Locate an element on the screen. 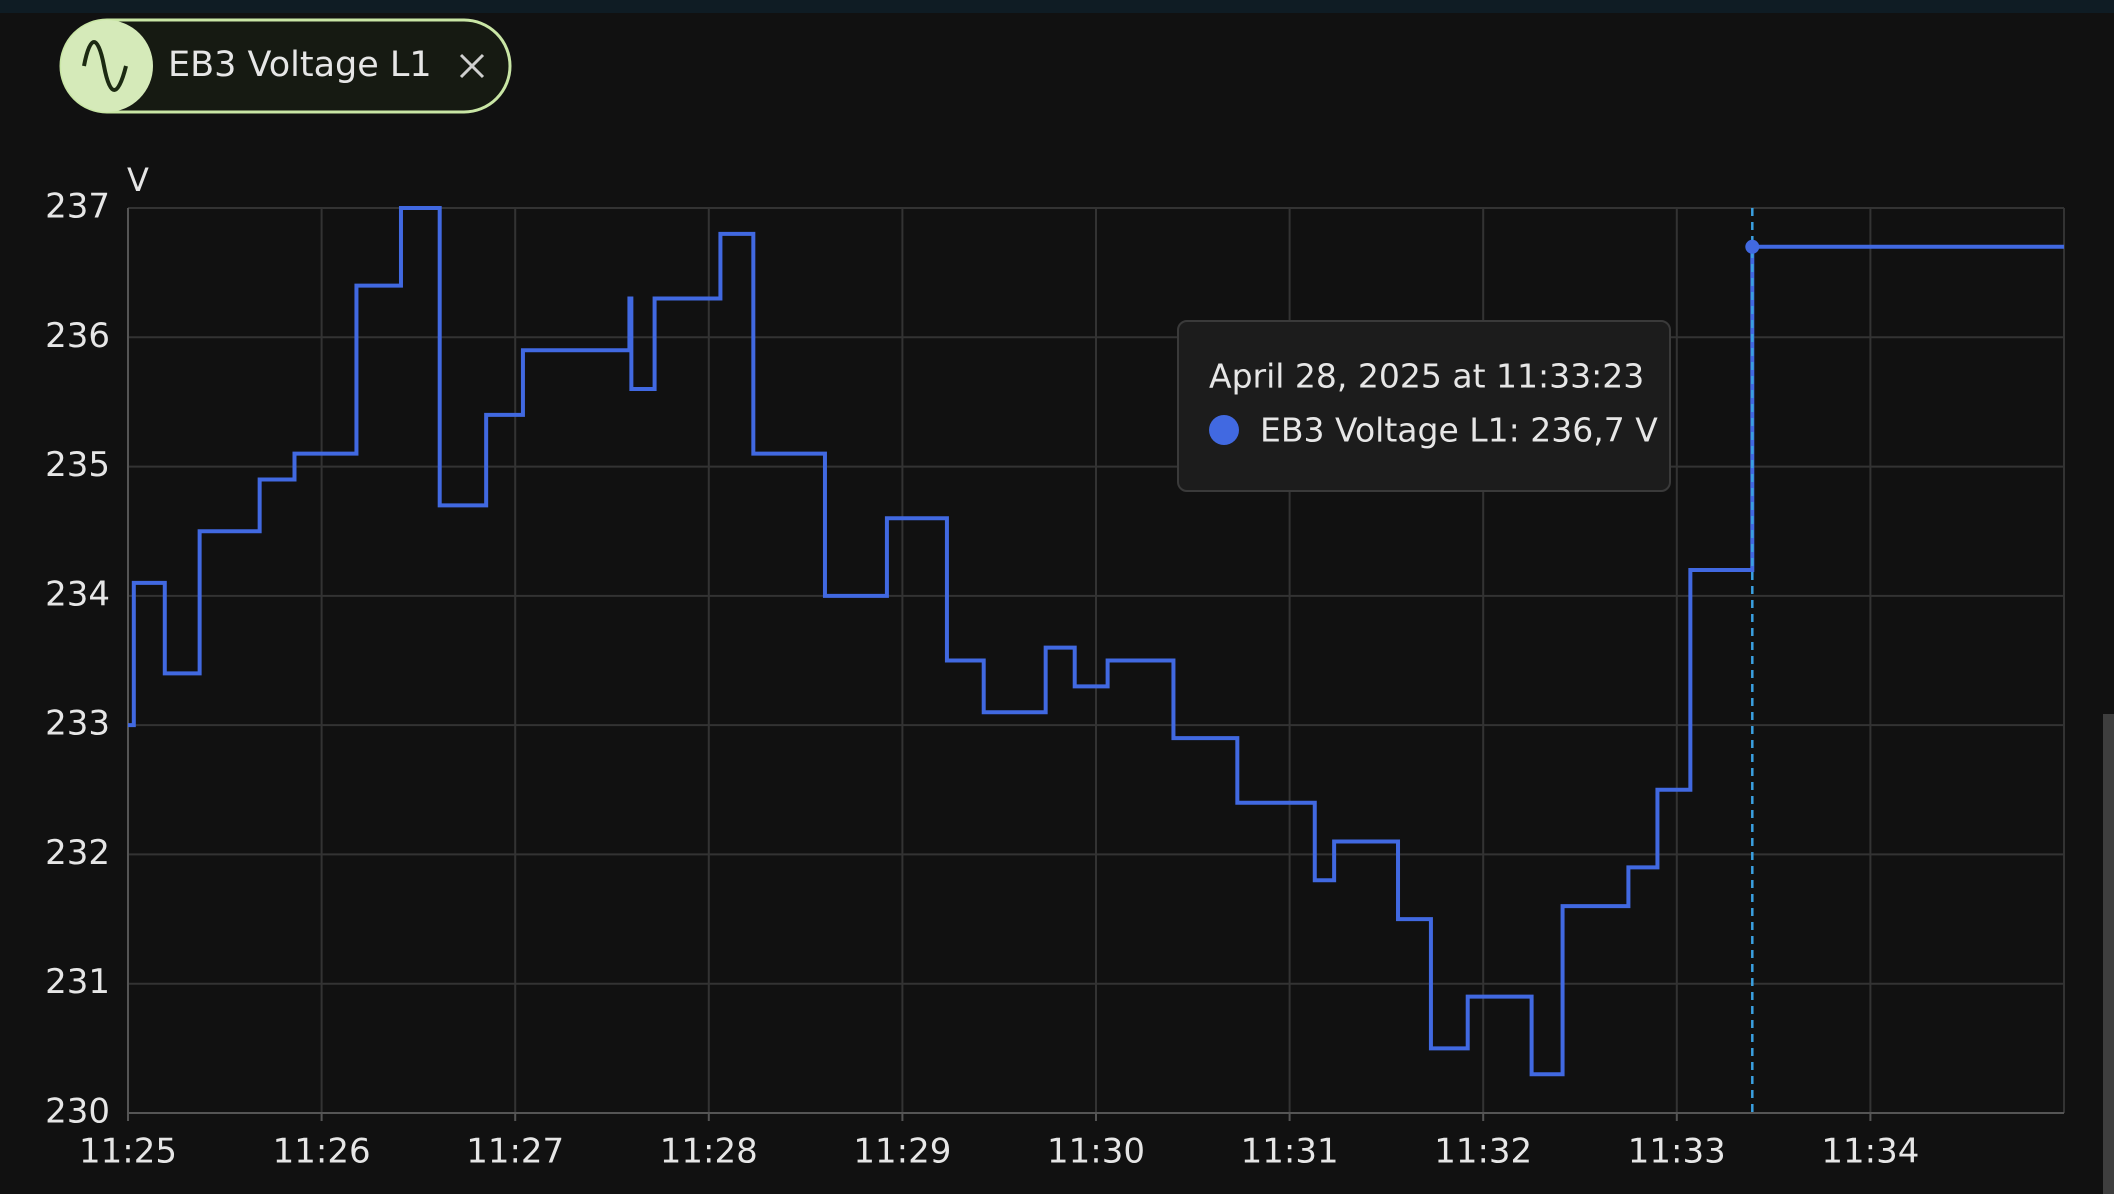 The image size is (2114, 1194). y-tick-label: 230 is located at coordinates (77, 1112).